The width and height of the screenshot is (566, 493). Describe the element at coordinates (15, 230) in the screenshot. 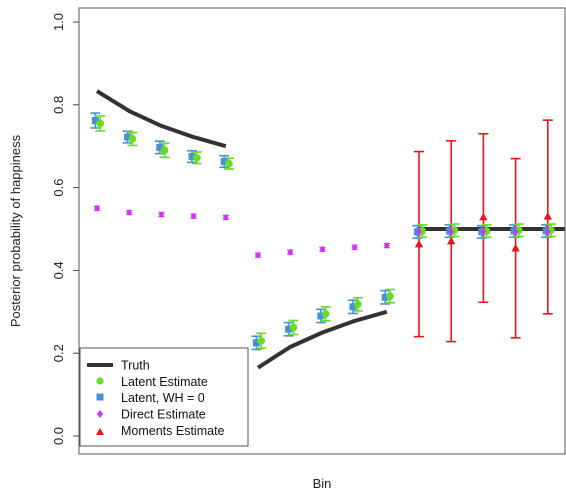

I see `y-axis-label: Posterior probability of happiness` at that location.